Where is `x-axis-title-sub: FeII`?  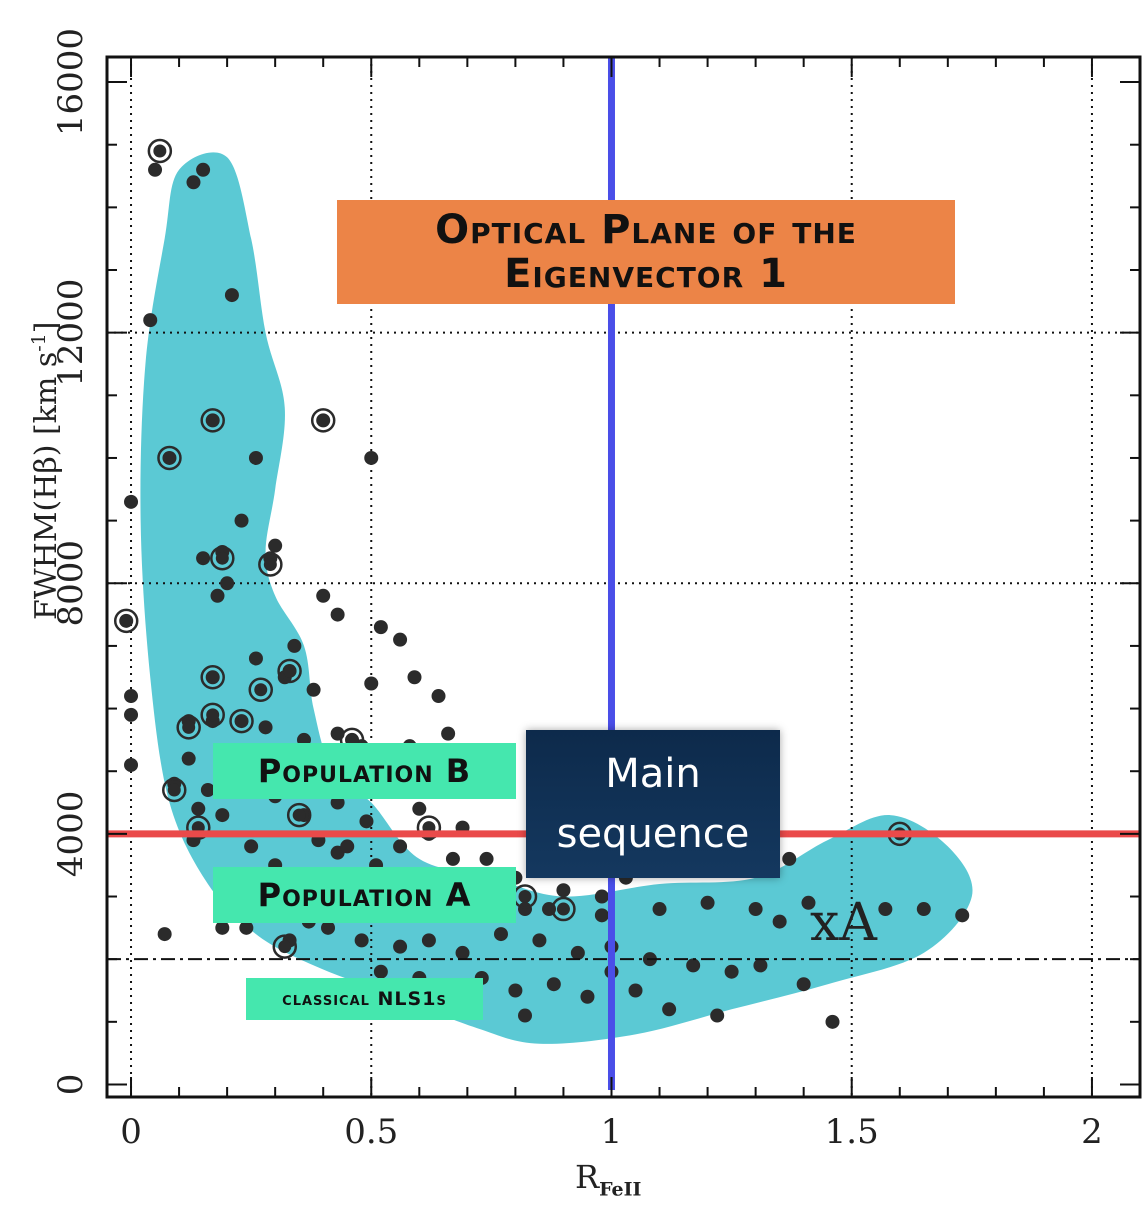 x-axis-title-sub: FeII is located at coordinates (620, 1189).